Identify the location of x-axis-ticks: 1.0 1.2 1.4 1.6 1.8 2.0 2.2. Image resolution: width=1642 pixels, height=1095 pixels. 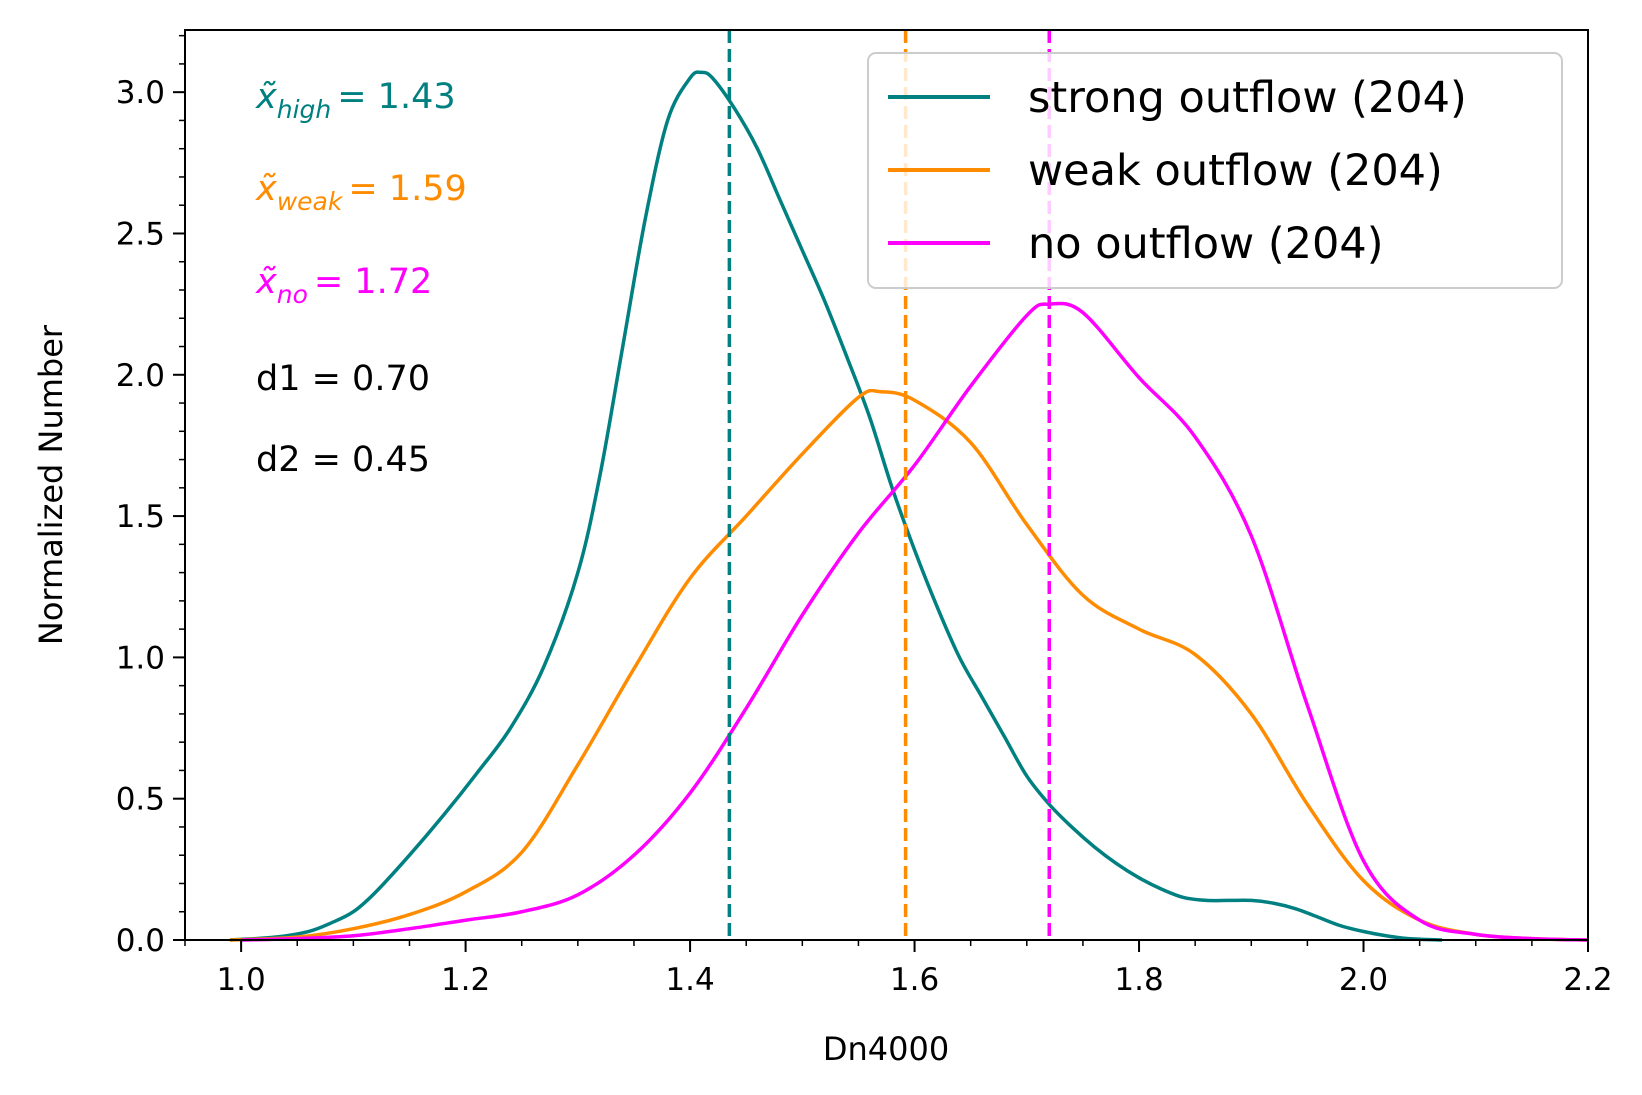
(898, 969).